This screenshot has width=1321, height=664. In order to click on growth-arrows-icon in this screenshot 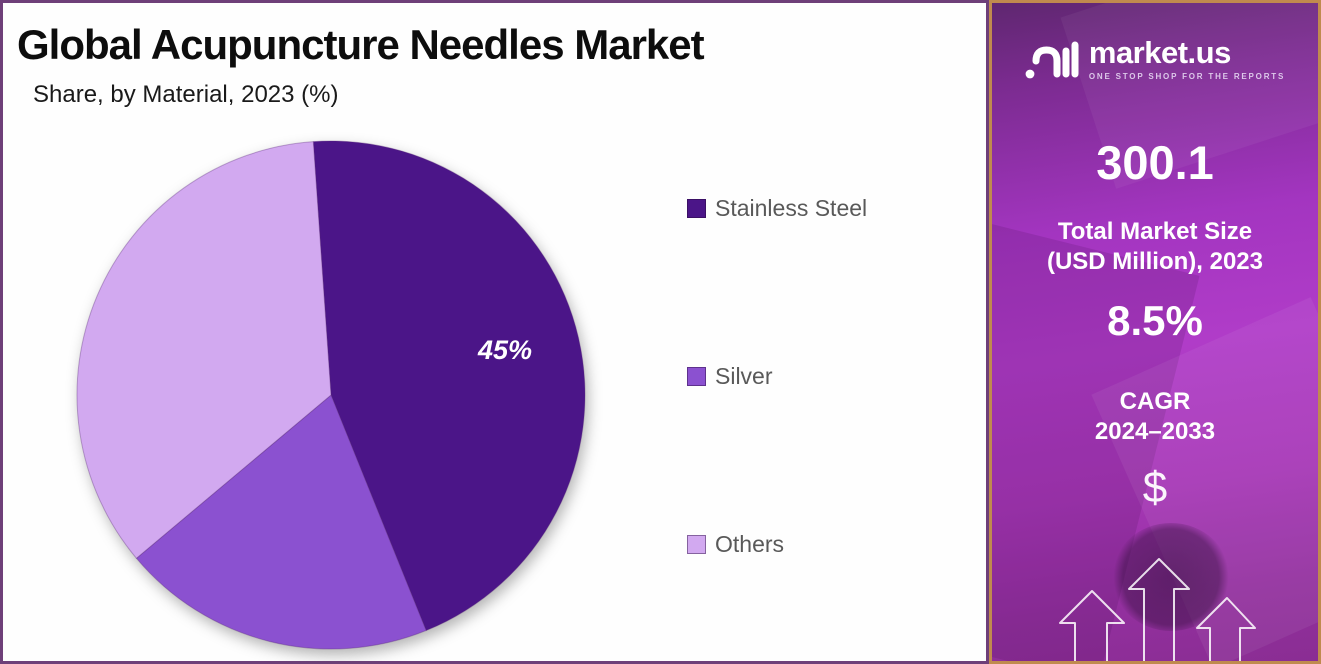, I will do `click(1157, 609)`.